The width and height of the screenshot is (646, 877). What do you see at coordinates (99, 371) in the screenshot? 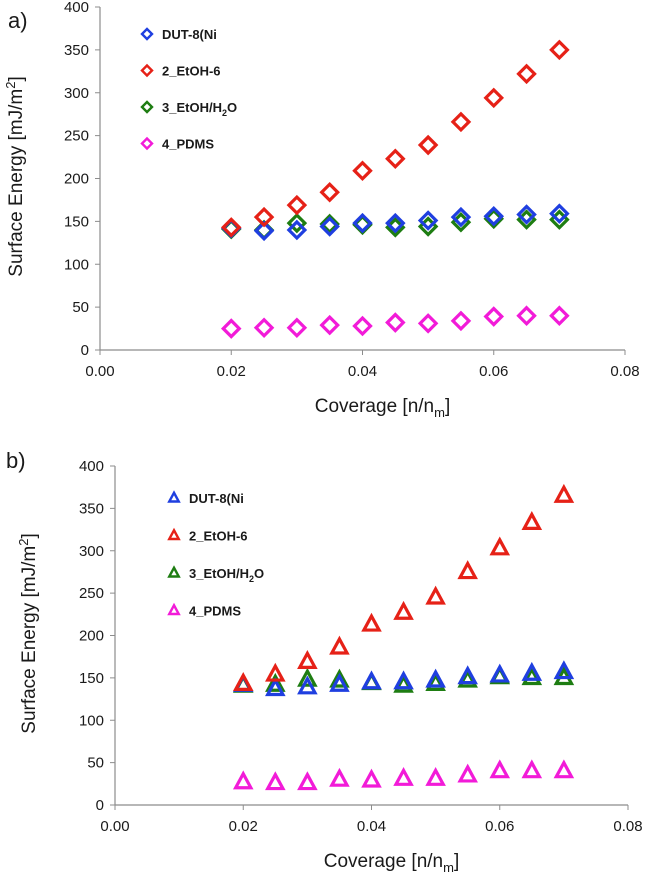
I see `chart-a-x-tick-label: 0.00` at bounding box center [99, 371].